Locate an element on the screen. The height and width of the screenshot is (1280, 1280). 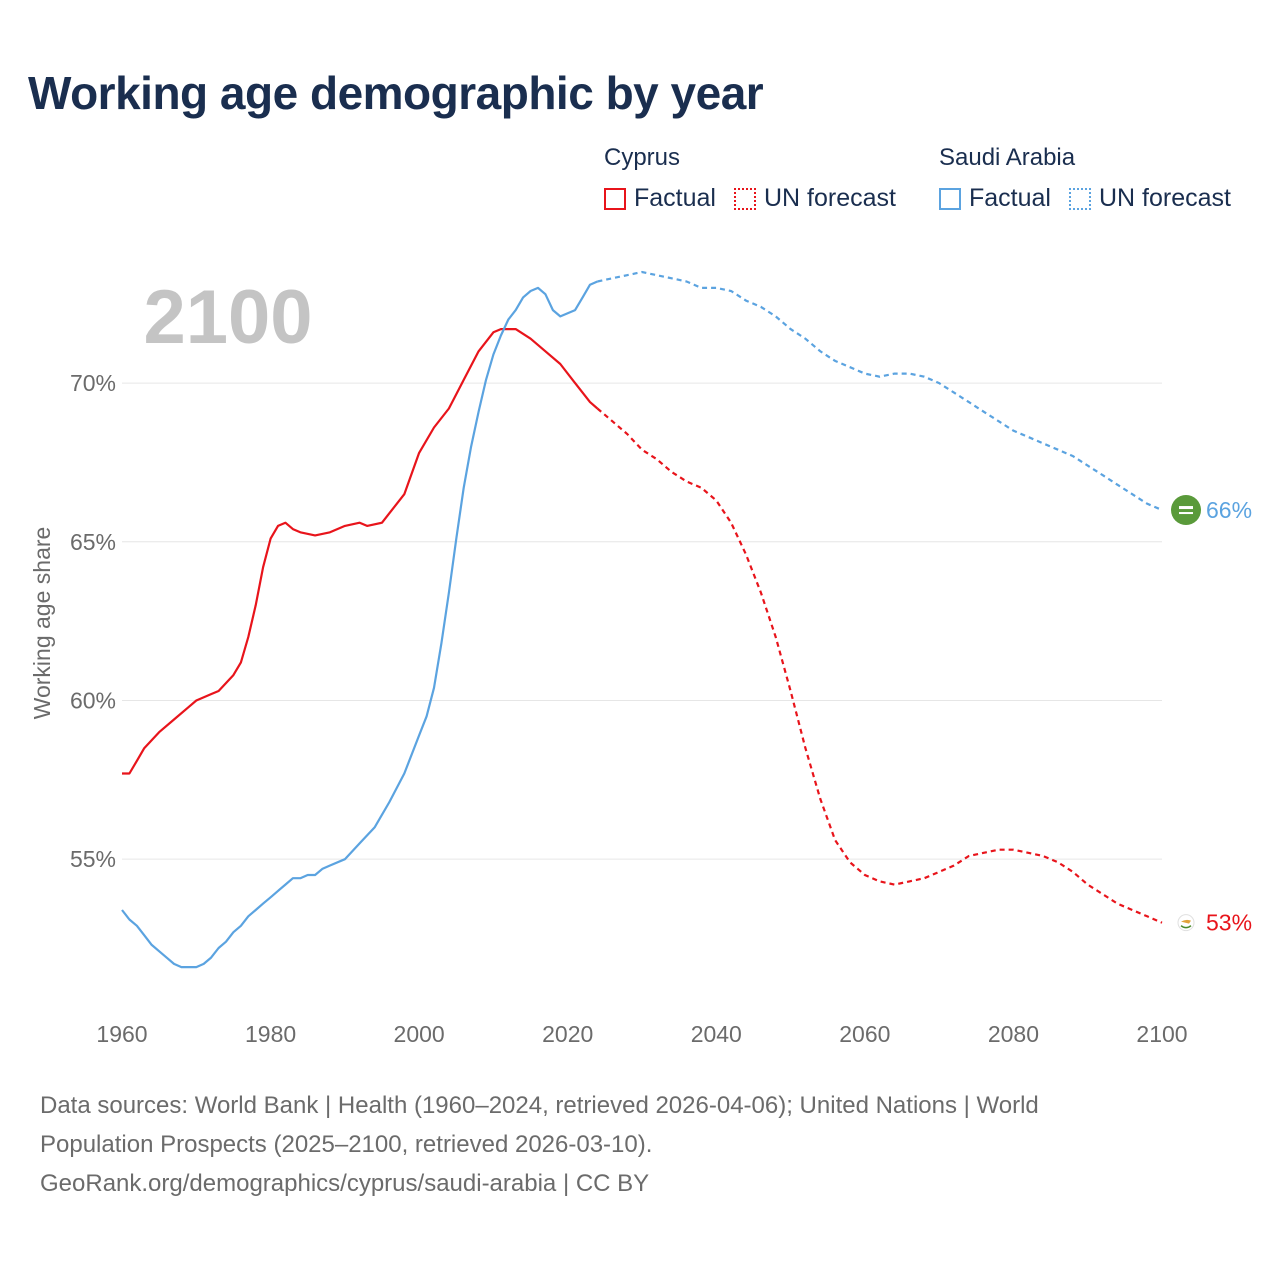
x-tick-label: 1980 is located at coordinates (270, 1034).